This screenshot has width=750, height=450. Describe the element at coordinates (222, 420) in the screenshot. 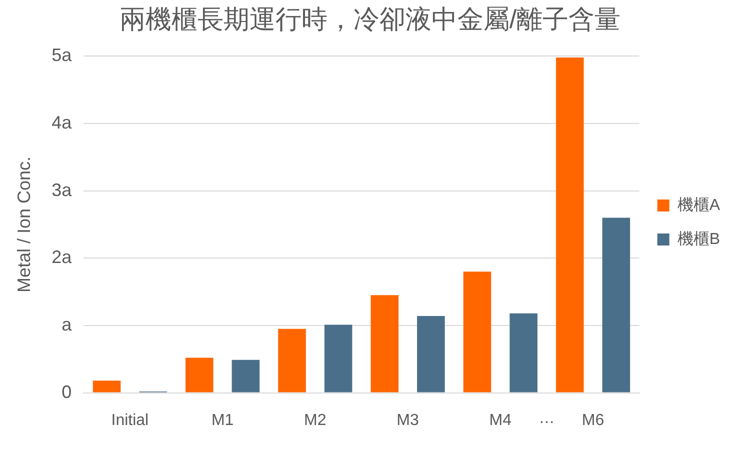

I see `x-tick-label: M1` at that location.